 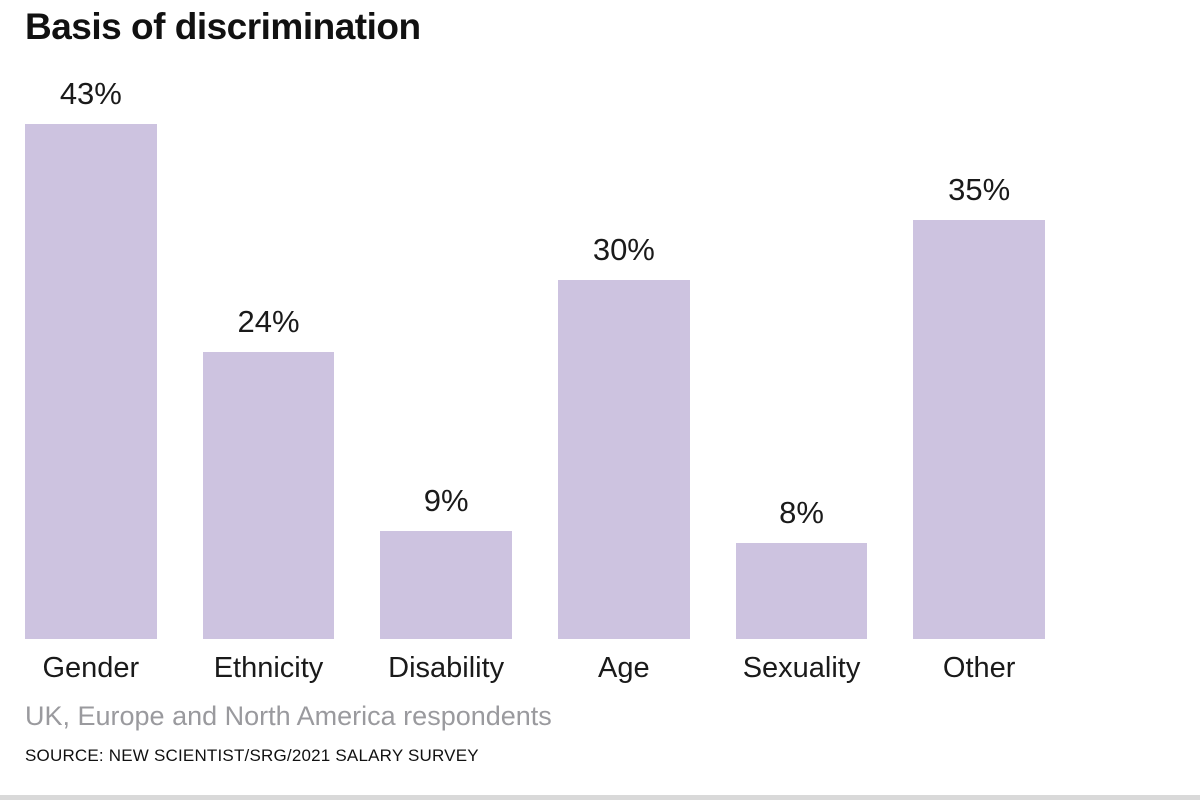 I want to click on bar-group: 24% Ethnicity, so click(x=268, y=500).